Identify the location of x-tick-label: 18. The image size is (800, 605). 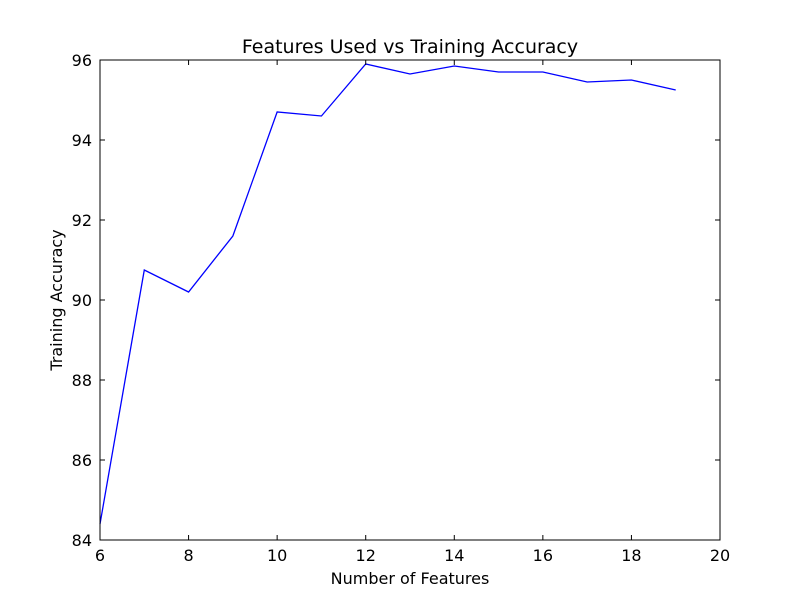
(631, 555).